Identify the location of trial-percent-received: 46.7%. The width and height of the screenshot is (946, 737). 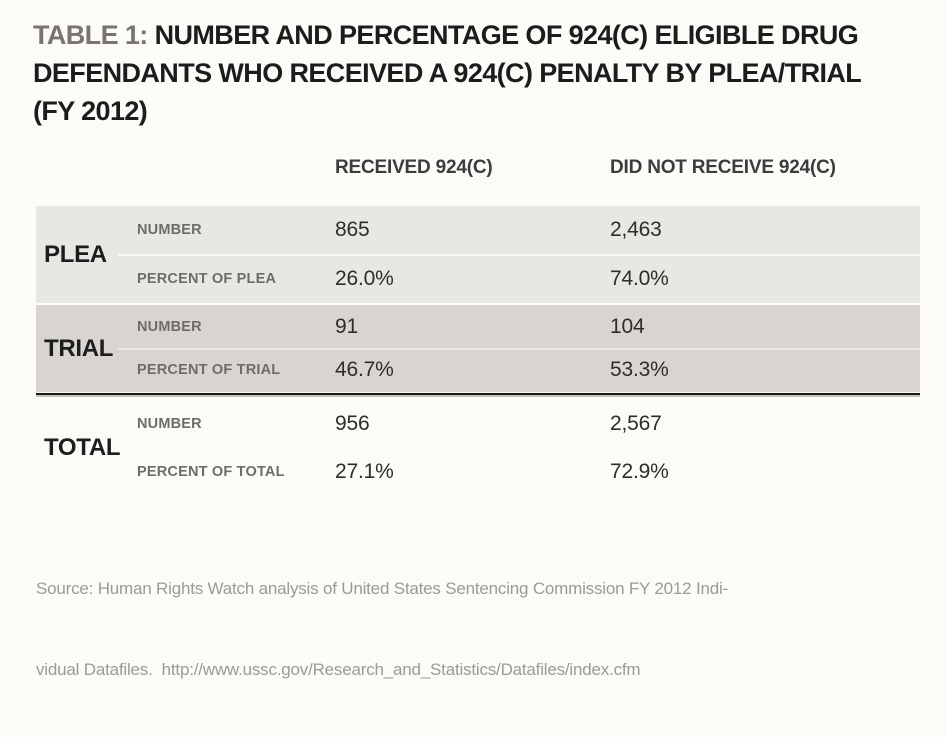
(364, 370).